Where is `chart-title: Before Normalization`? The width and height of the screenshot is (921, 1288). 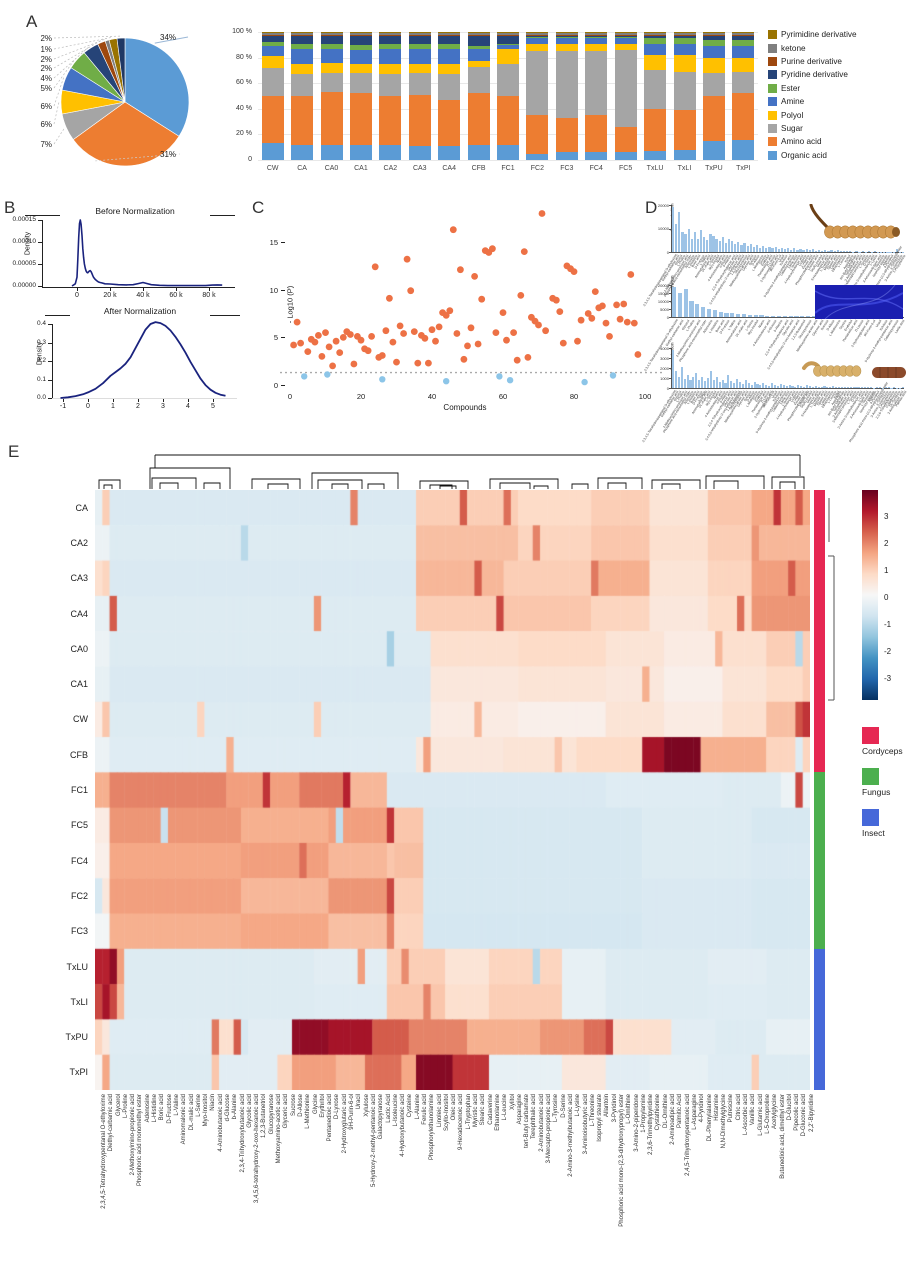
chart-title: Before Normalization is located at coordinates (135, 211).